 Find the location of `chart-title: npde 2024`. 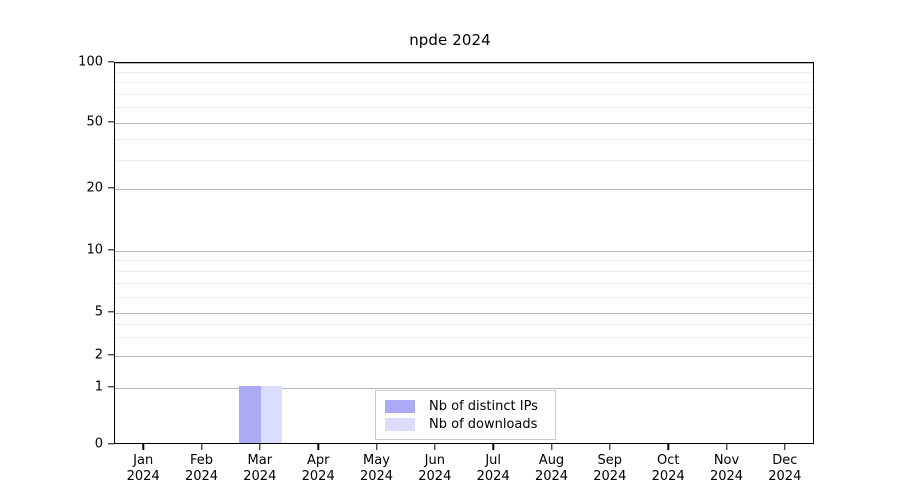

chart-title: npde 2024 is located at coordinates (450, 40).